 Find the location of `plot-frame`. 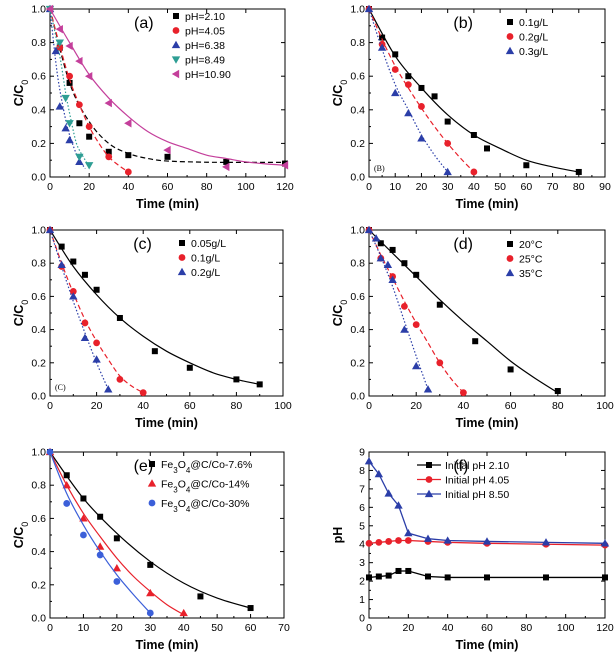

plot-frame is located at coordinates (166, 313).